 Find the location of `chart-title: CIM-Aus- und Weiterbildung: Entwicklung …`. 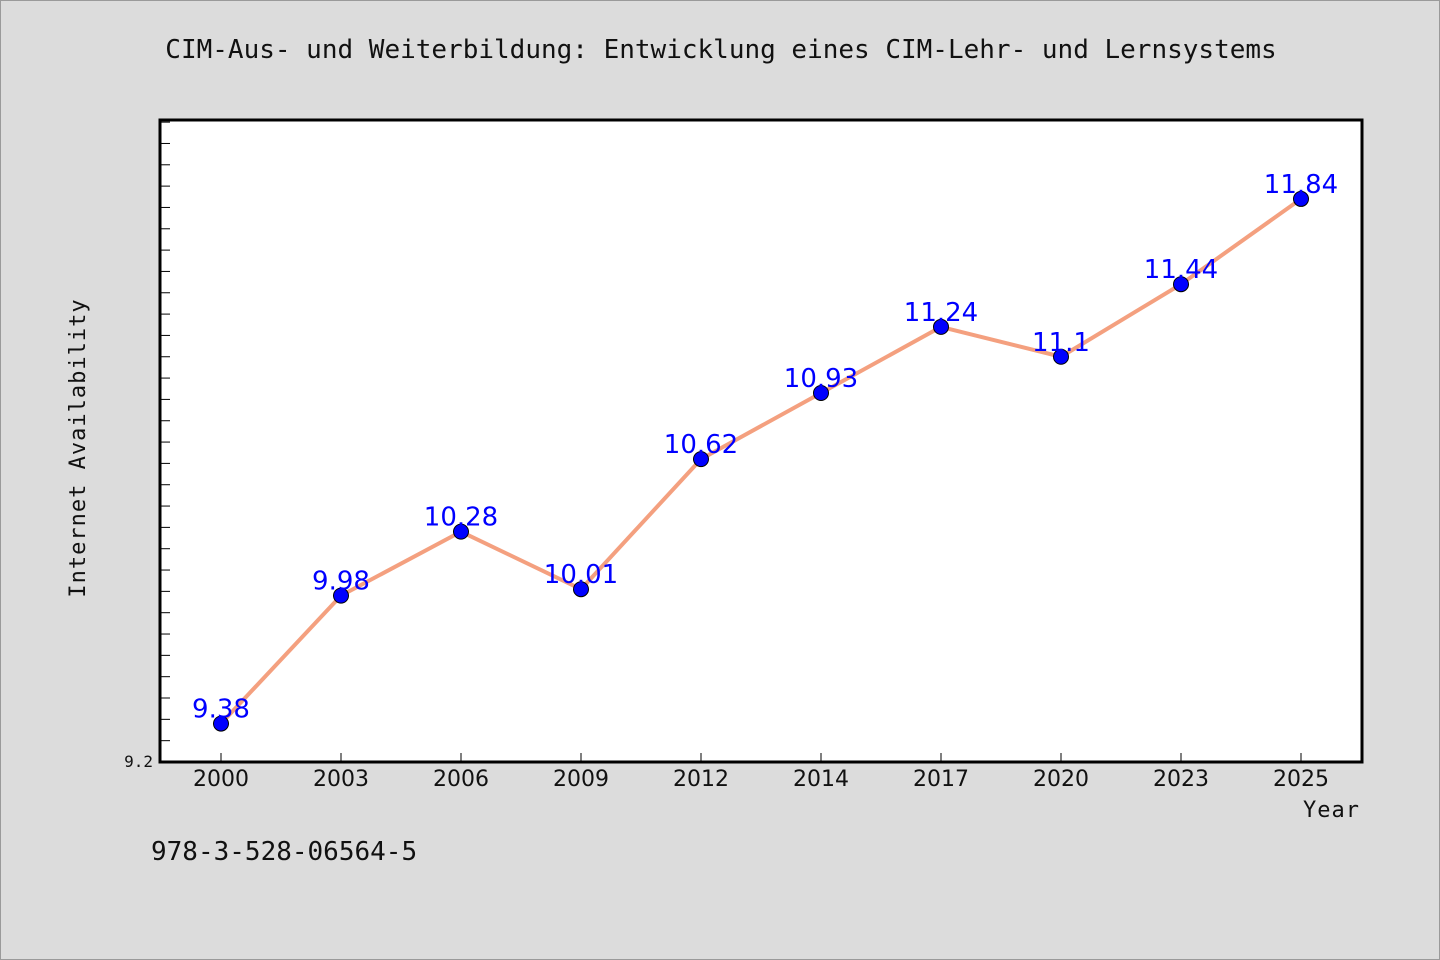

chart-title: CIM-Aus- und Weiterbildung: Entwicklung … is located at coordinates (721, 50).